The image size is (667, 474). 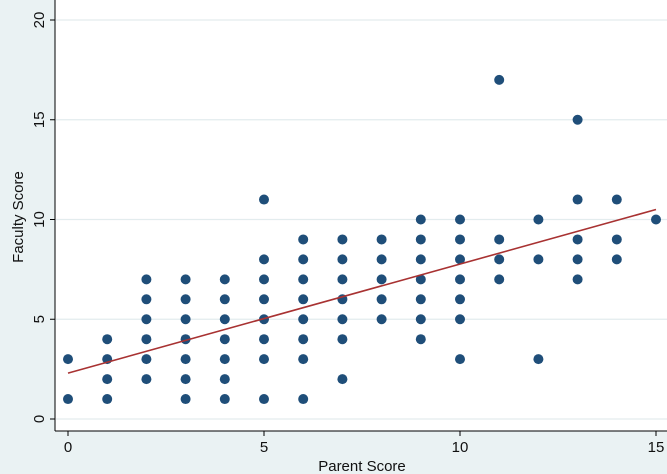 What do you see at coordinates (39, 219) in the screenshot?
I see `y-tick-label: 10` at bounding box center [39, 219].